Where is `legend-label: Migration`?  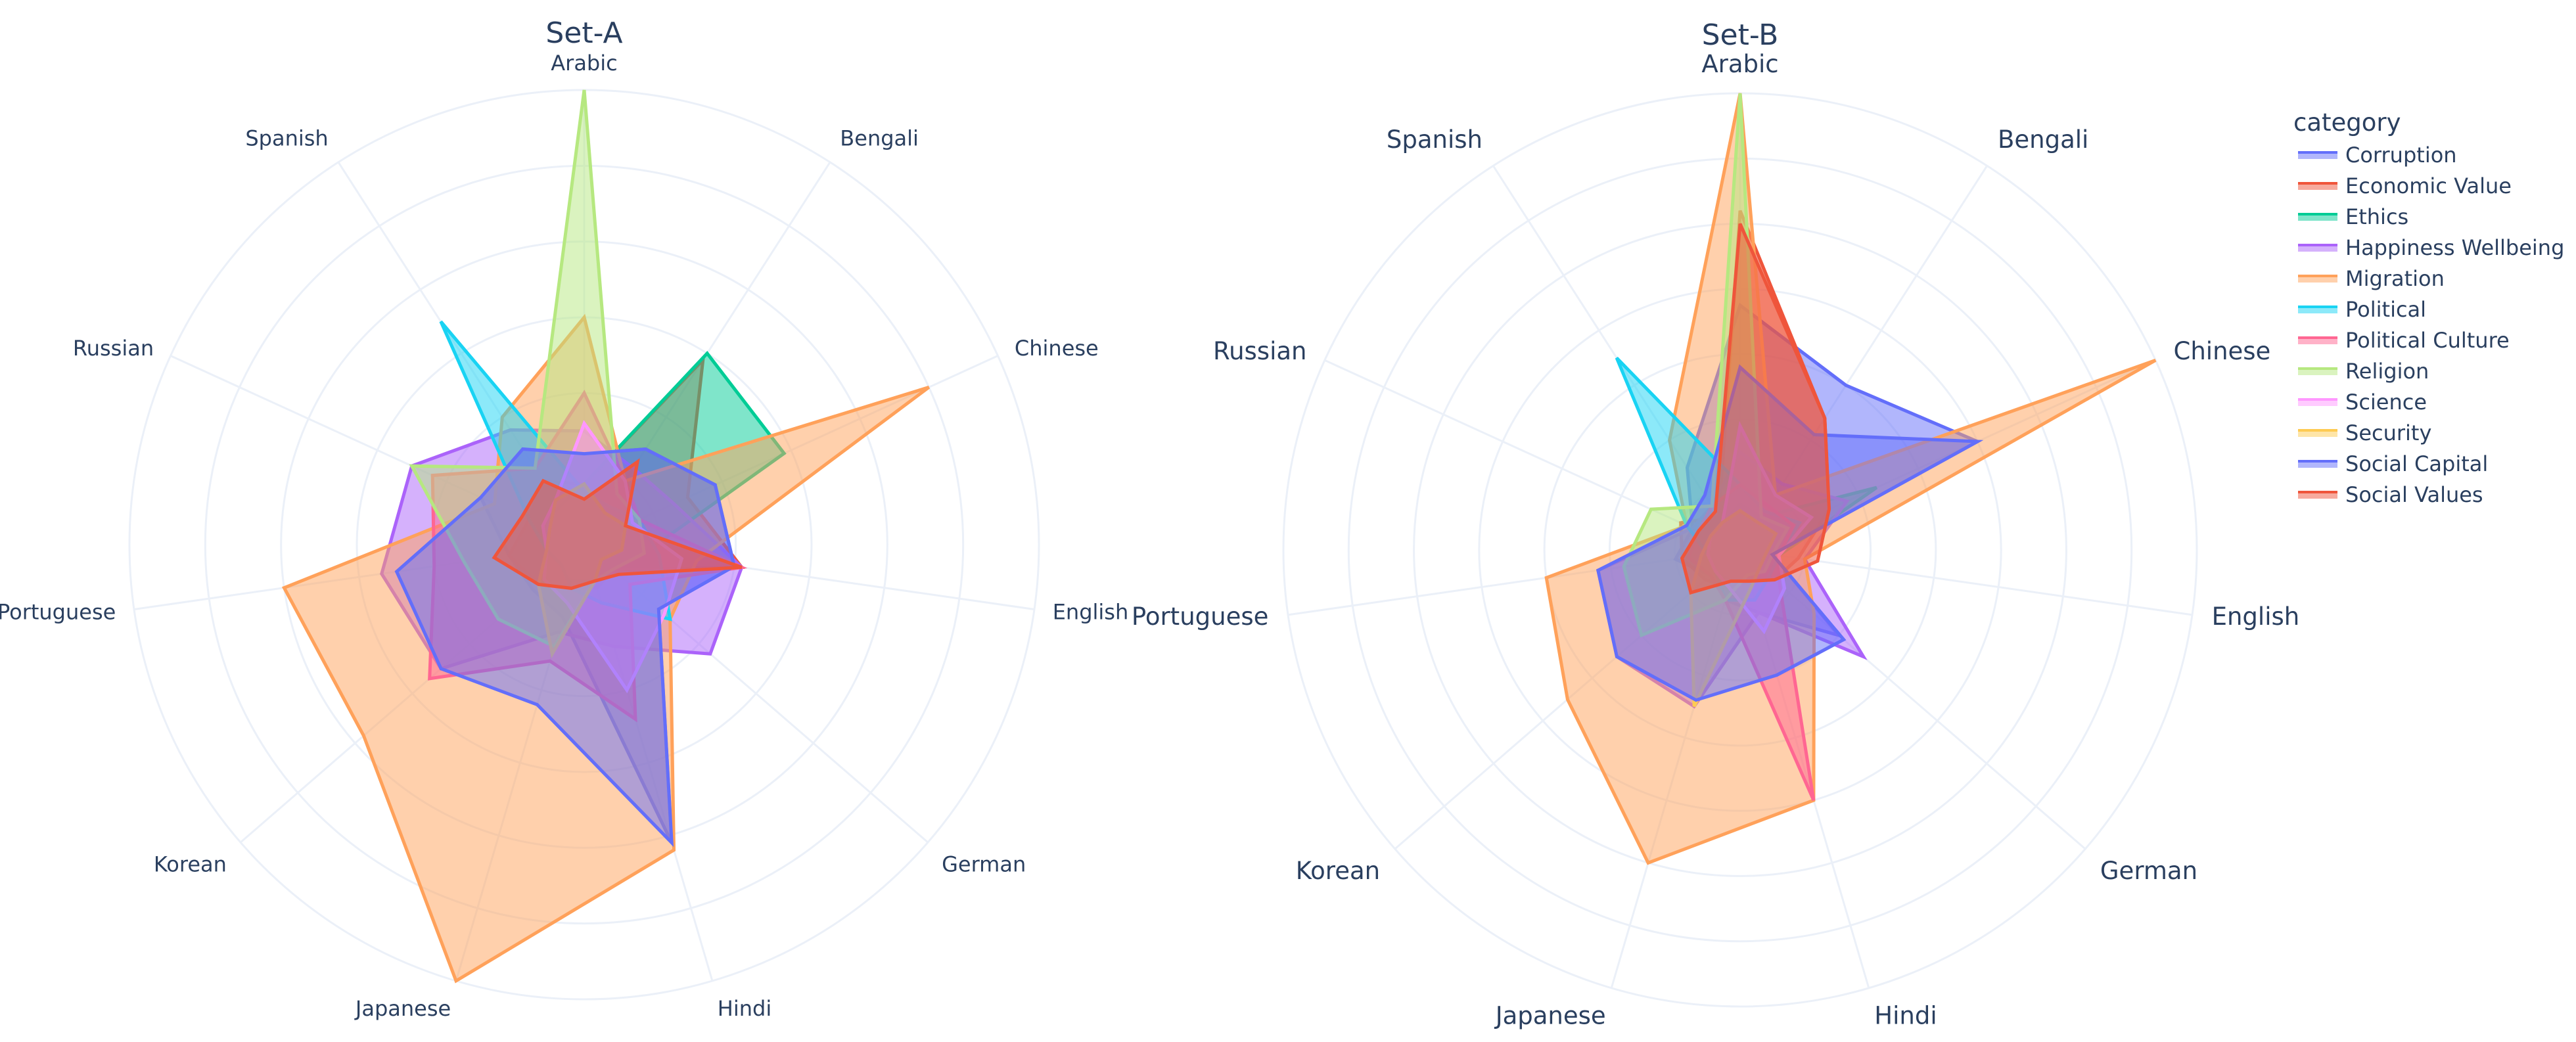
legend-label: Migration is located at coordinates (2395, 278).